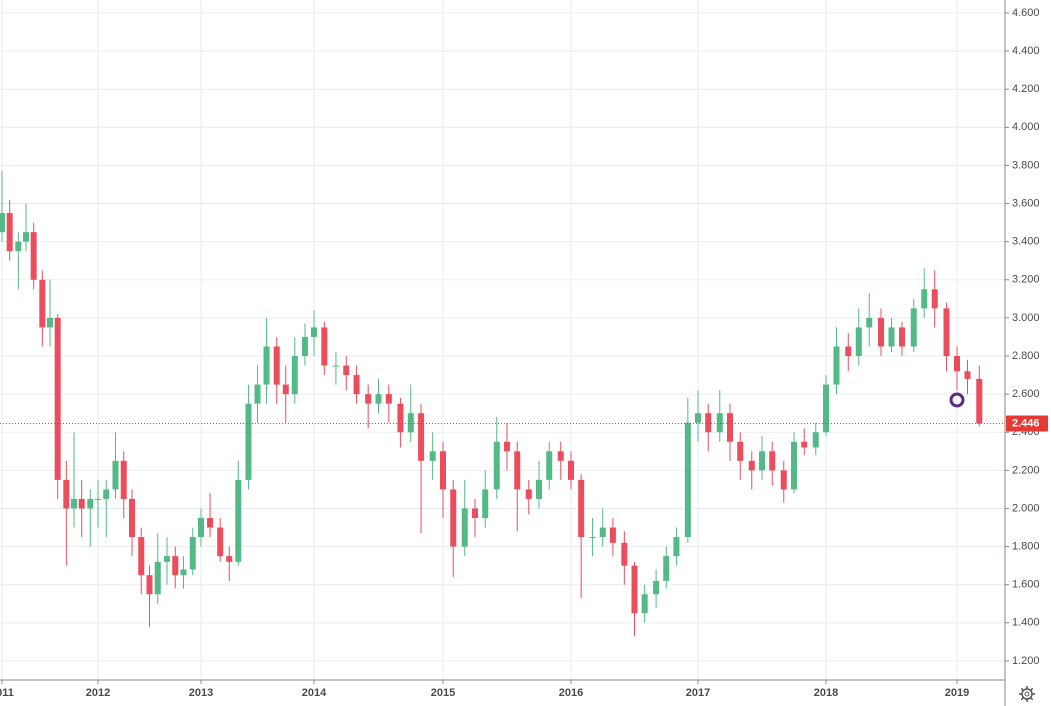  What do you see at coordinates (1026, 394) in the screenshot?
I see `y-tick-label: 2.600` at bounding box center [1026, 394].